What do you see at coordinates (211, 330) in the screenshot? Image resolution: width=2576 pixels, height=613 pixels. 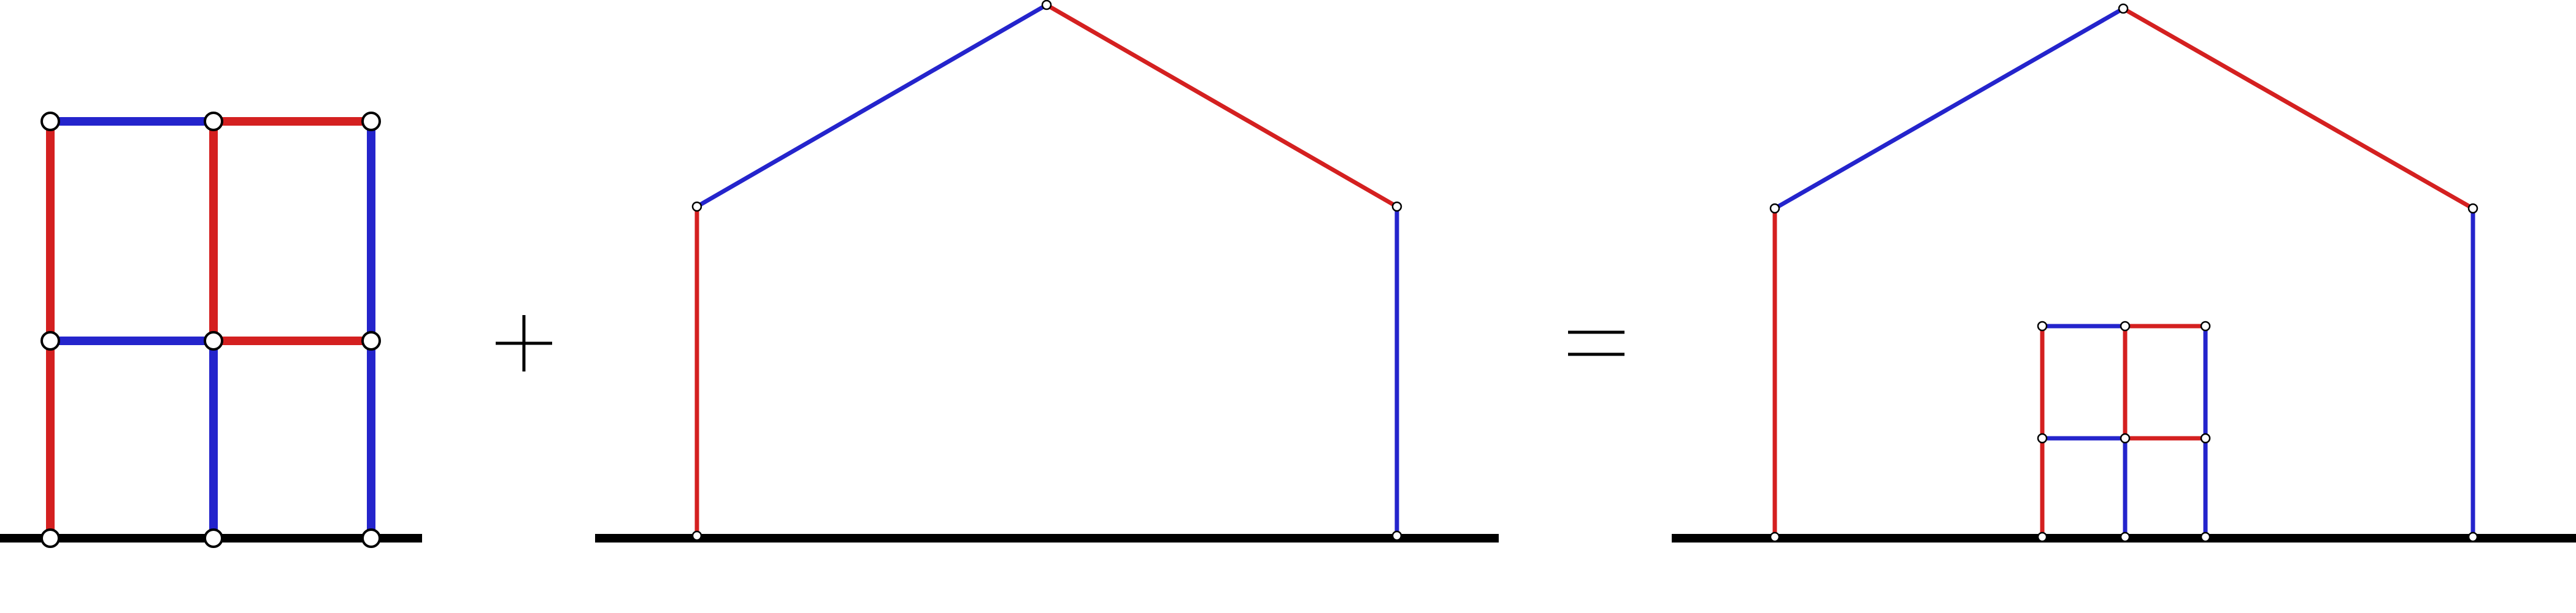 I see `grid-frame` at bounding box center [211, 330].